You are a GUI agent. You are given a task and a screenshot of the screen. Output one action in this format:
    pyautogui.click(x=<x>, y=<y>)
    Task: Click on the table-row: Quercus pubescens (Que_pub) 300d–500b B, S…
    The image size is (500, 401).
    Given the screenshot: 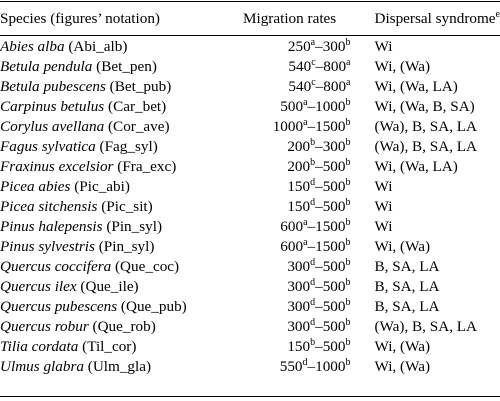 What is the action you would take?
    pyautogui.click(x=250, y=307)
    